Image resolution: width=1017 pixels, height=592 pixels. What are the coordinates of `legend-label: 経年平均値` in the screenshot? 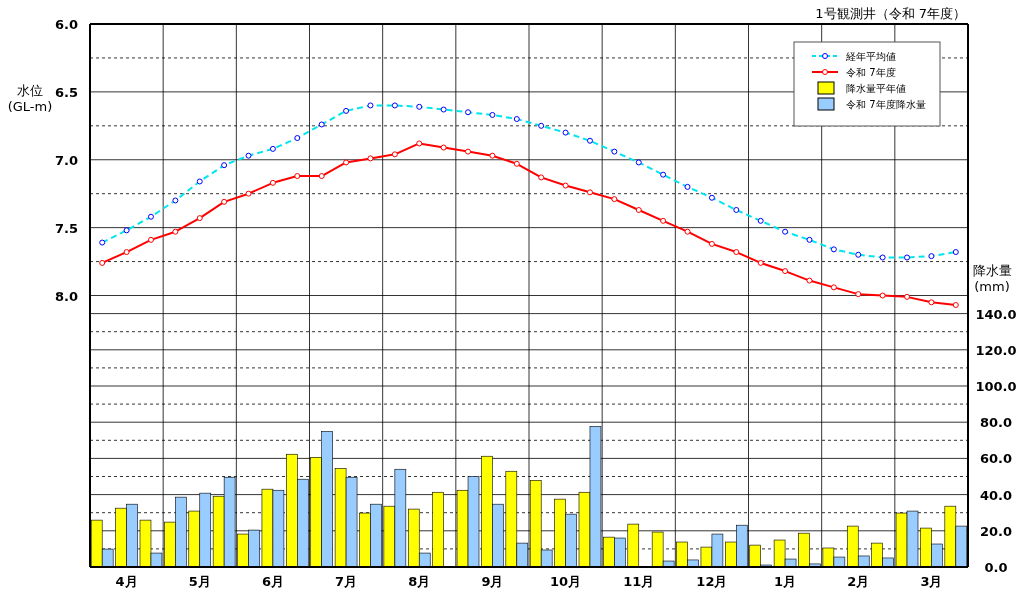 It's located at (870, 56).